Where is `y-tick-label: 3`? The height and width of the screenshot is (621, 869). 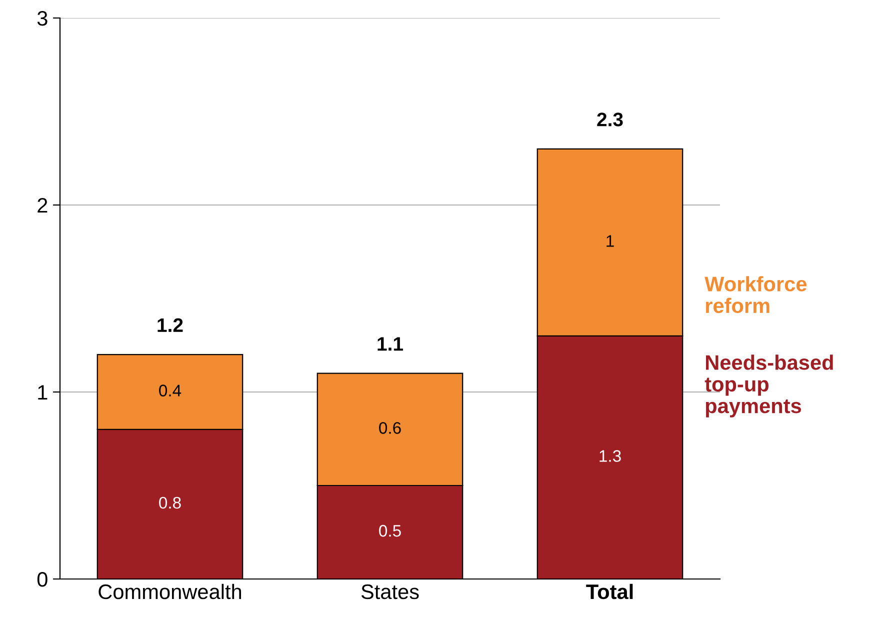 y-tick-label: 3 is located at coordinates (42, 18).